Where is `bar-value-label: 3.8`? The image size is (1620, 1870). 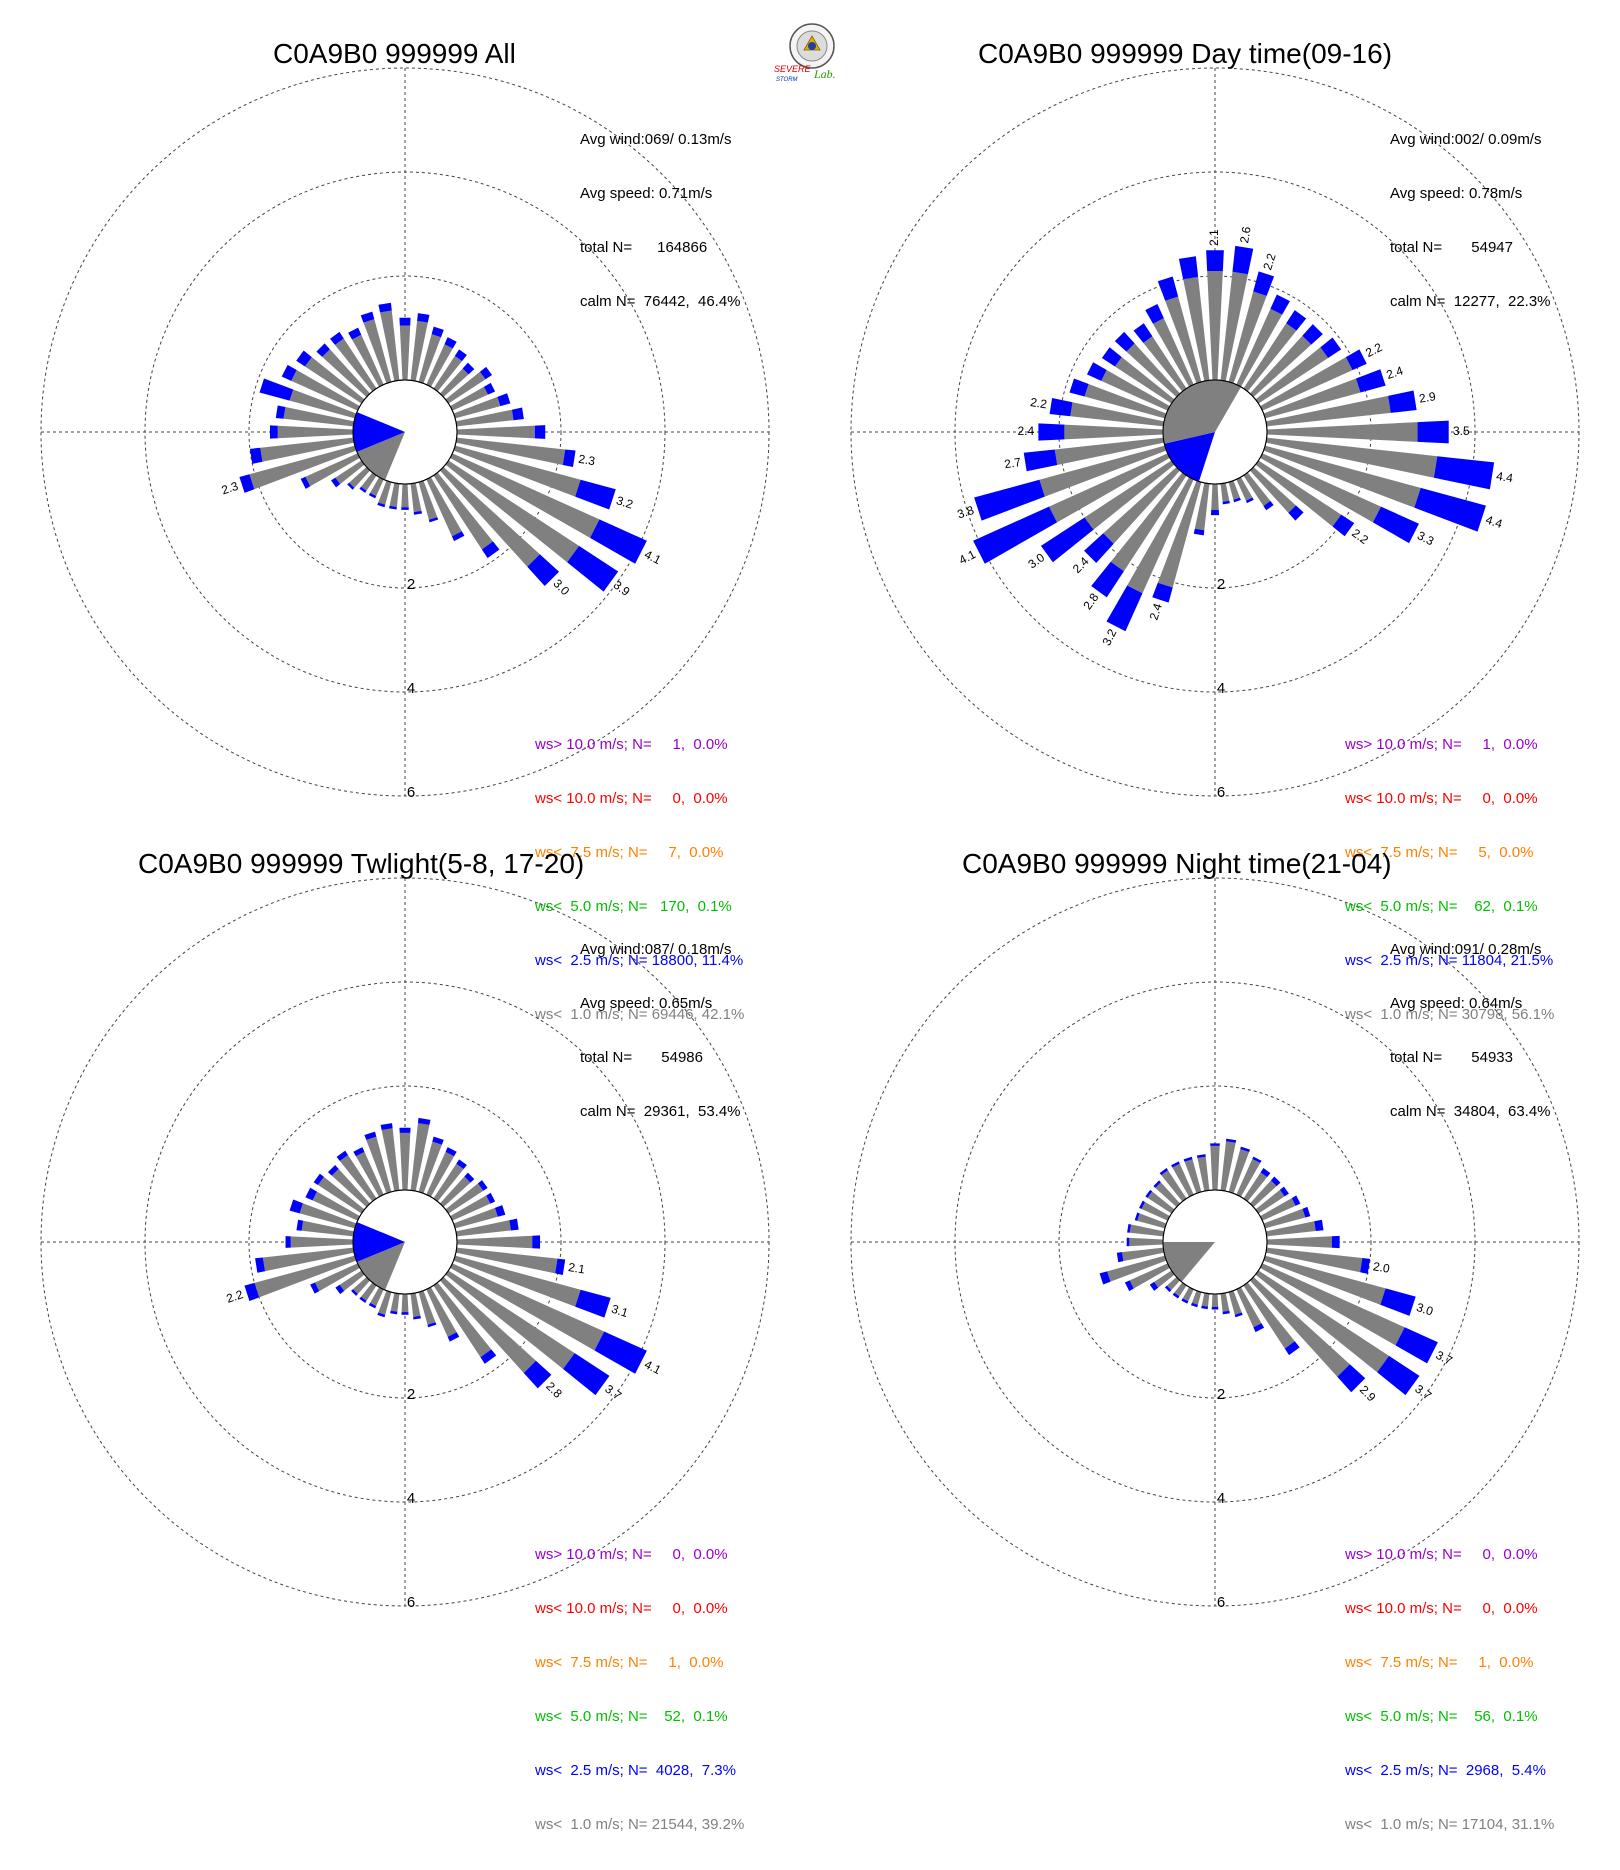 bar-value-label: 3.8 is located at coordinates (966, 512).